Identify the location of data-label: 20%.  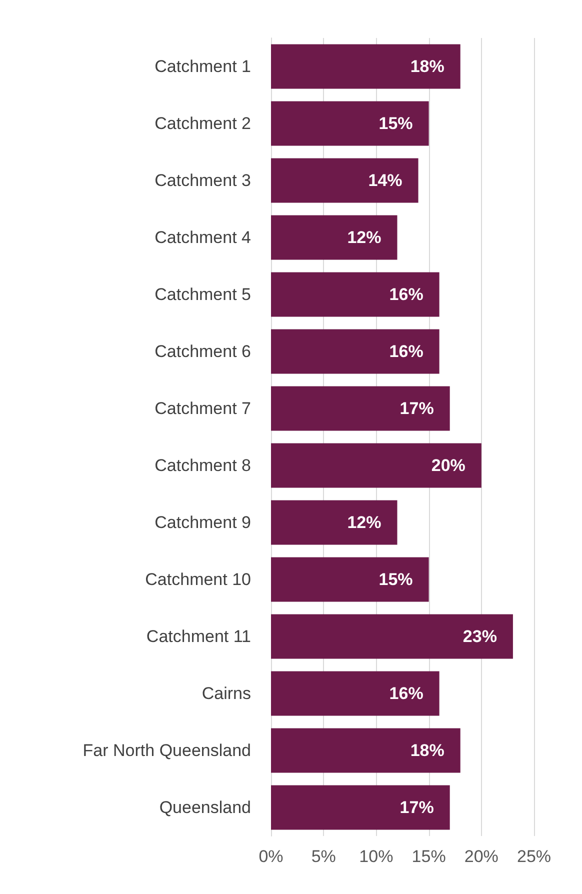
(448, 465).